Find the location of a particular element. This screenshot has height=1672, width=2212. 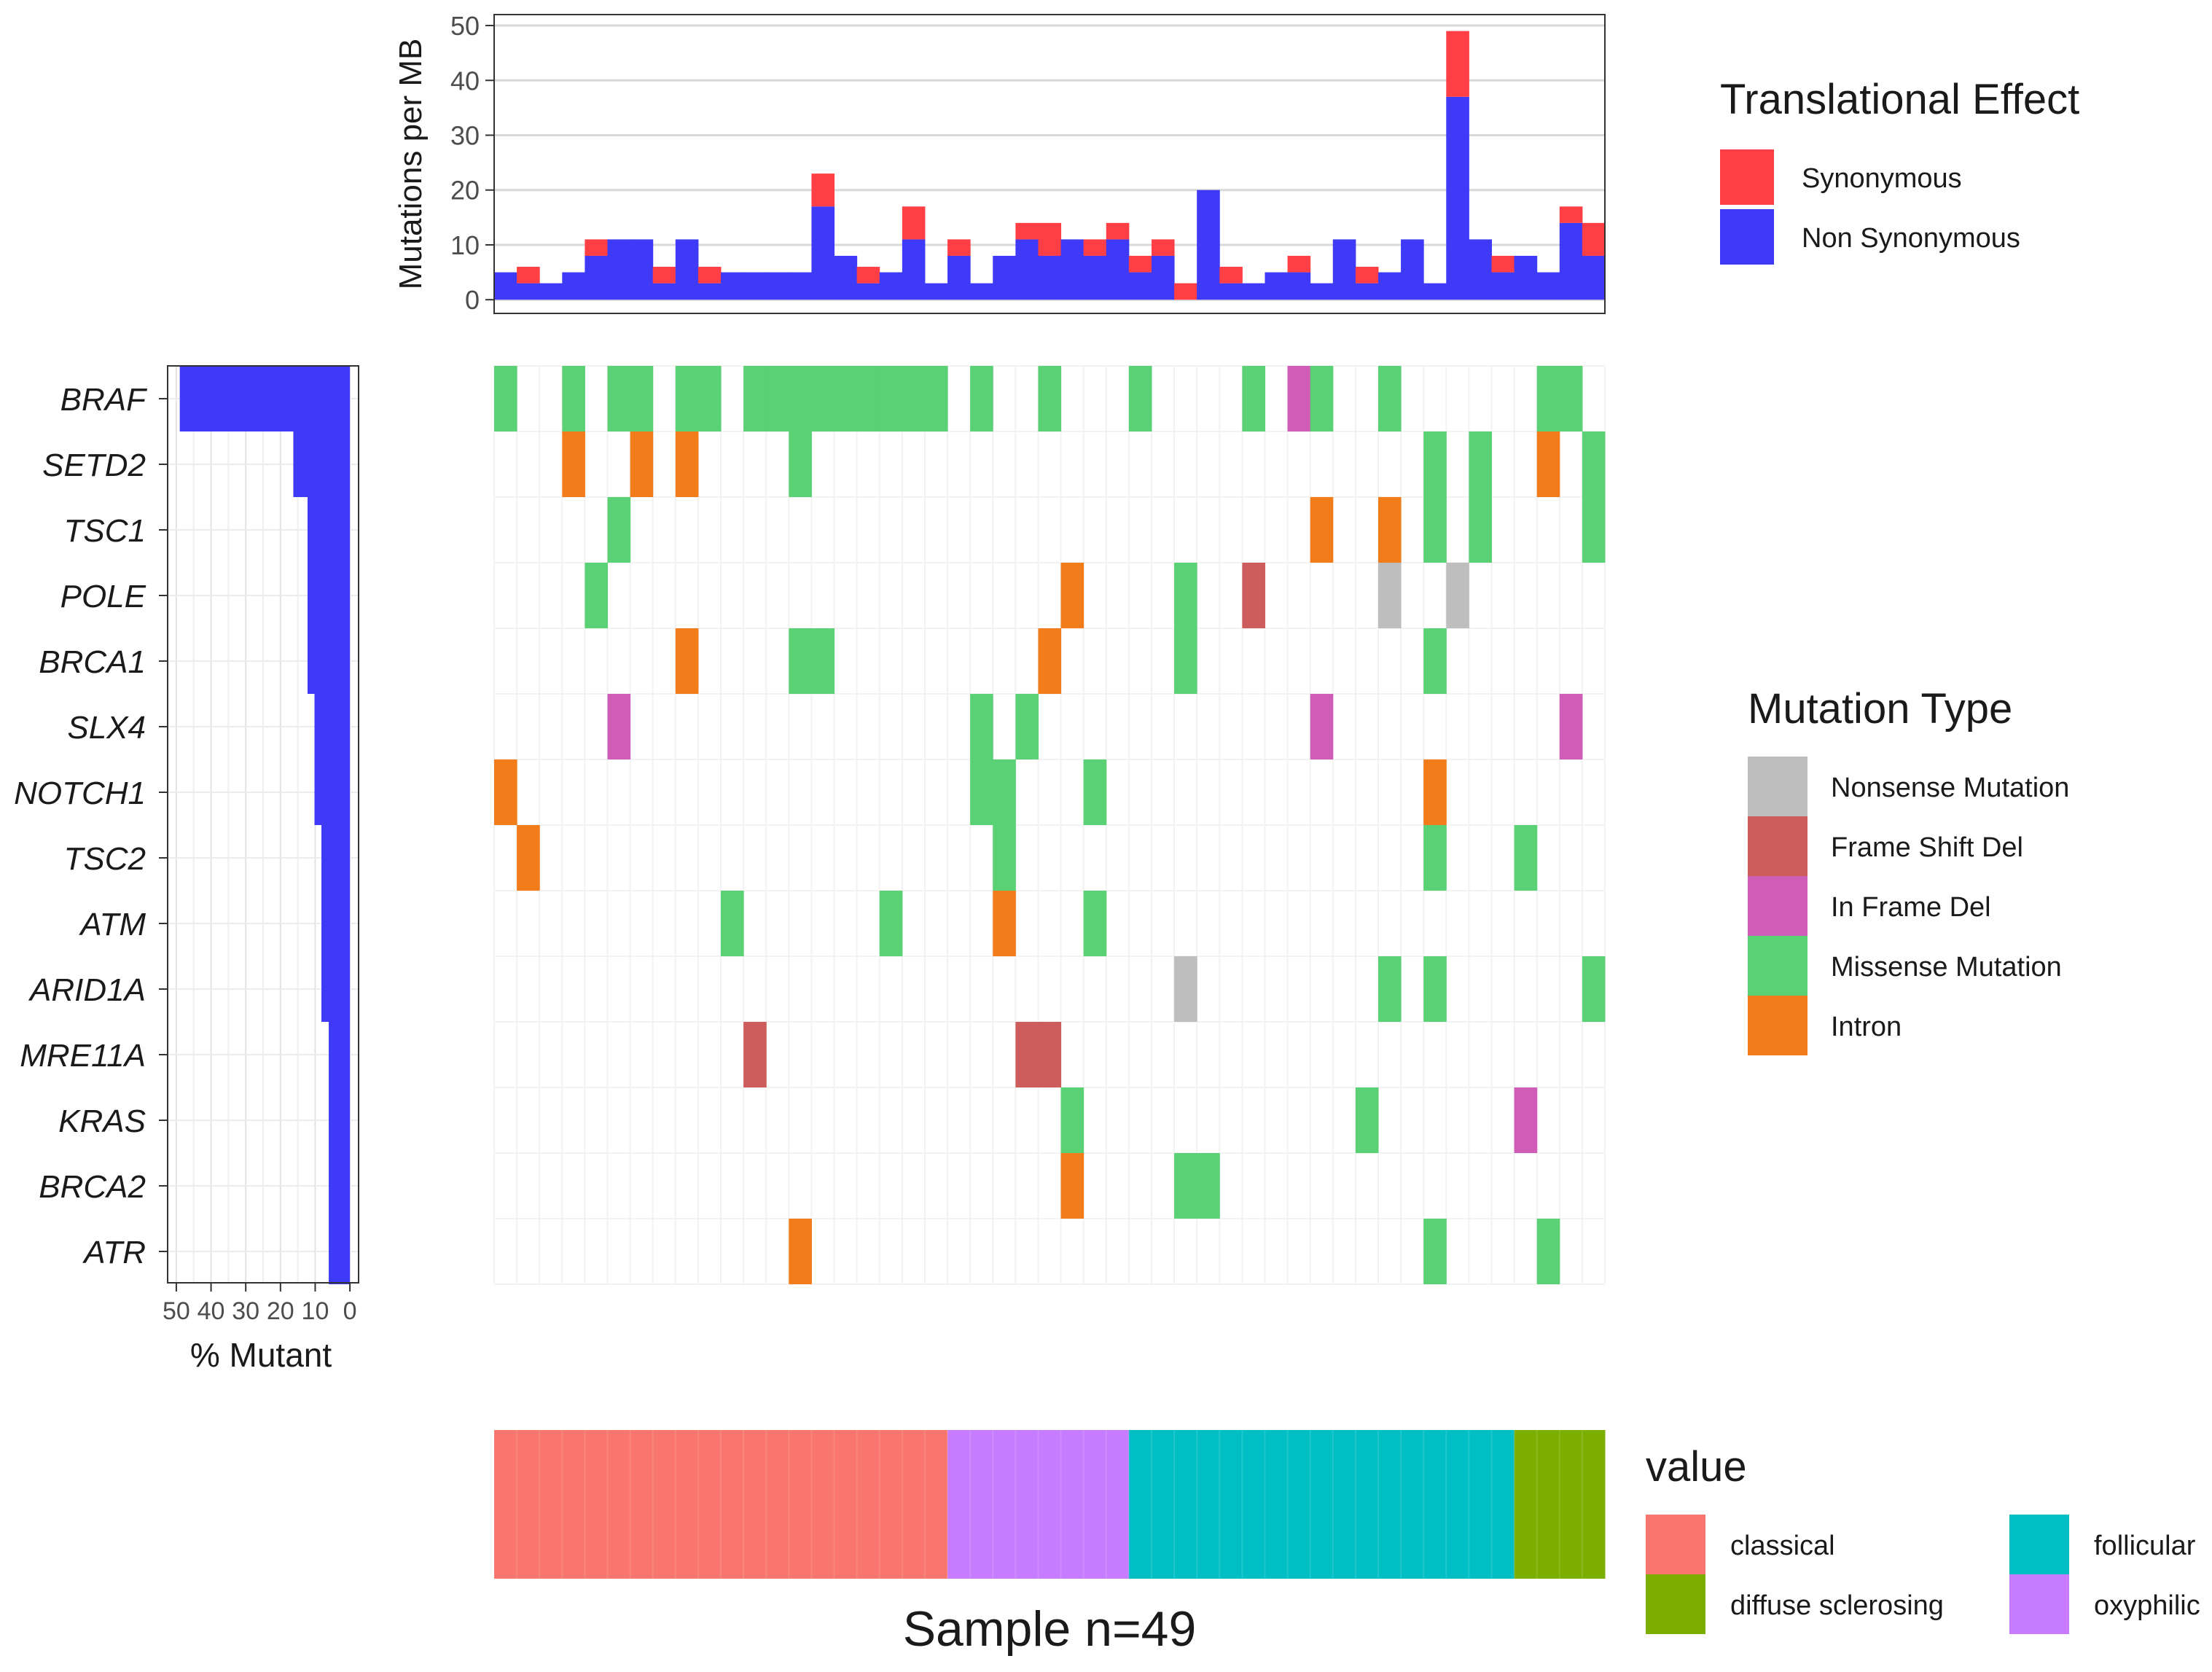

tmb-y-axis-label: Mutations per MB is located at coordinates (411, 164).